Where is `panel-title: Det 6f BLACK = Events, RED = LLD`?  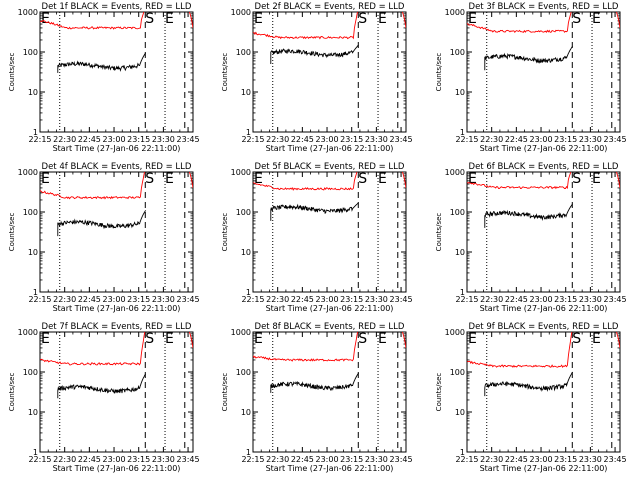
panel-title: Det 6f BLACK = Events, RED = LLD is located at coordinates (544, 167).